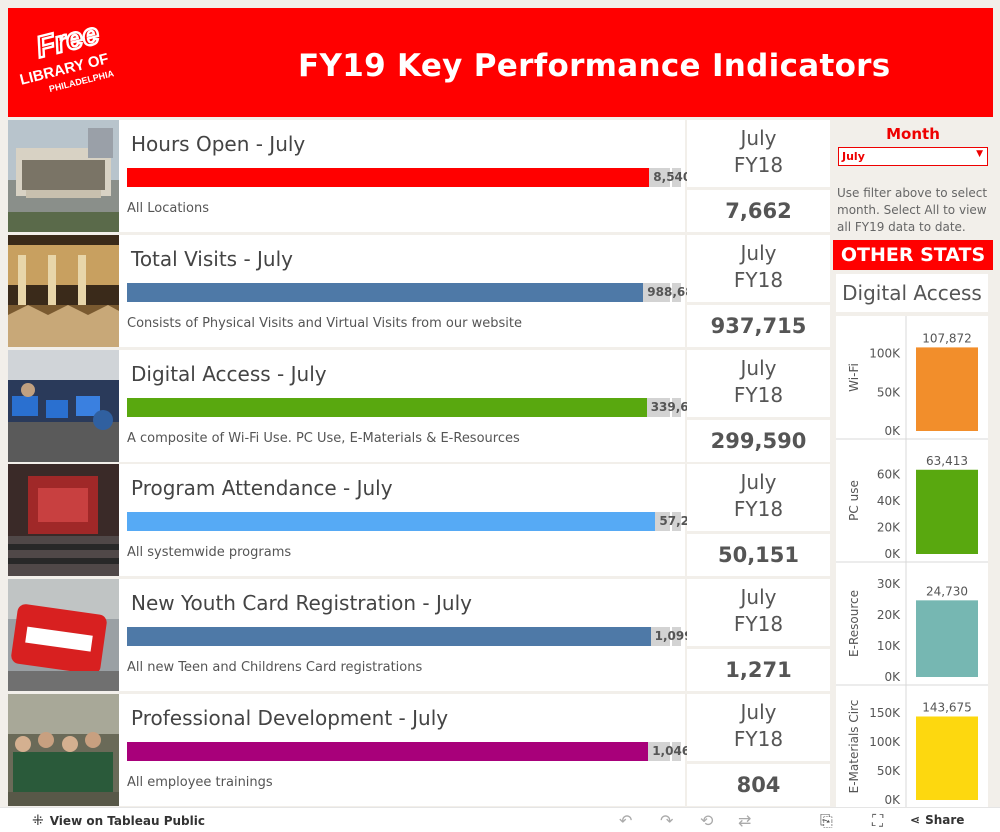  What do you see at coordinates (594, 66) in the screenshot?
I see `page-title: FY19 Key Performance Indicators` at bounding box center [594, 66].